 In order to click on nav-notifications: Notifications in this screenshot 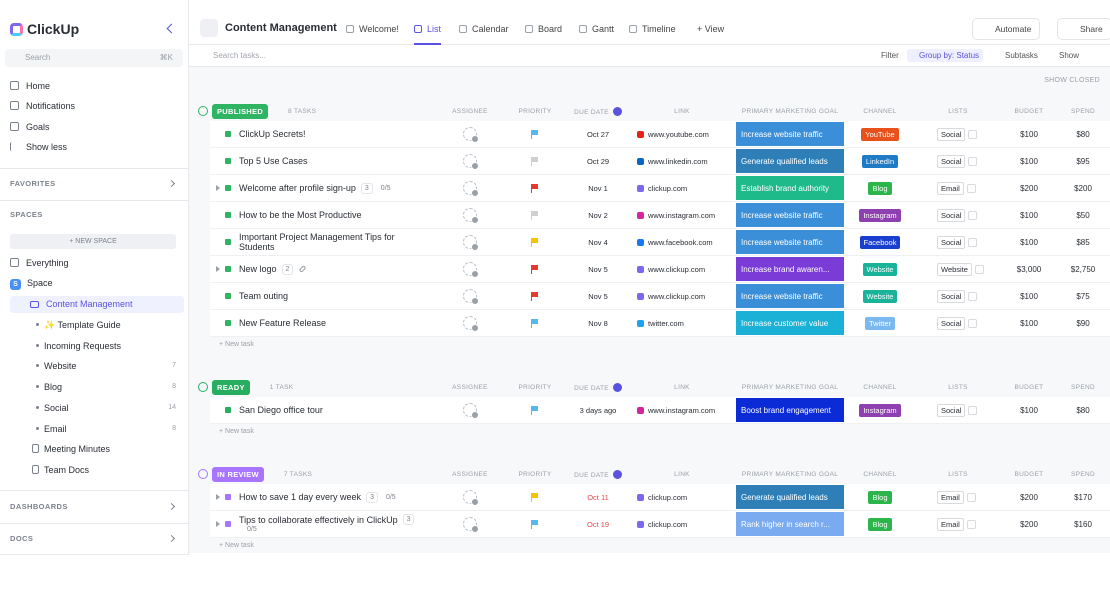, I will do `click(42, 106)`.